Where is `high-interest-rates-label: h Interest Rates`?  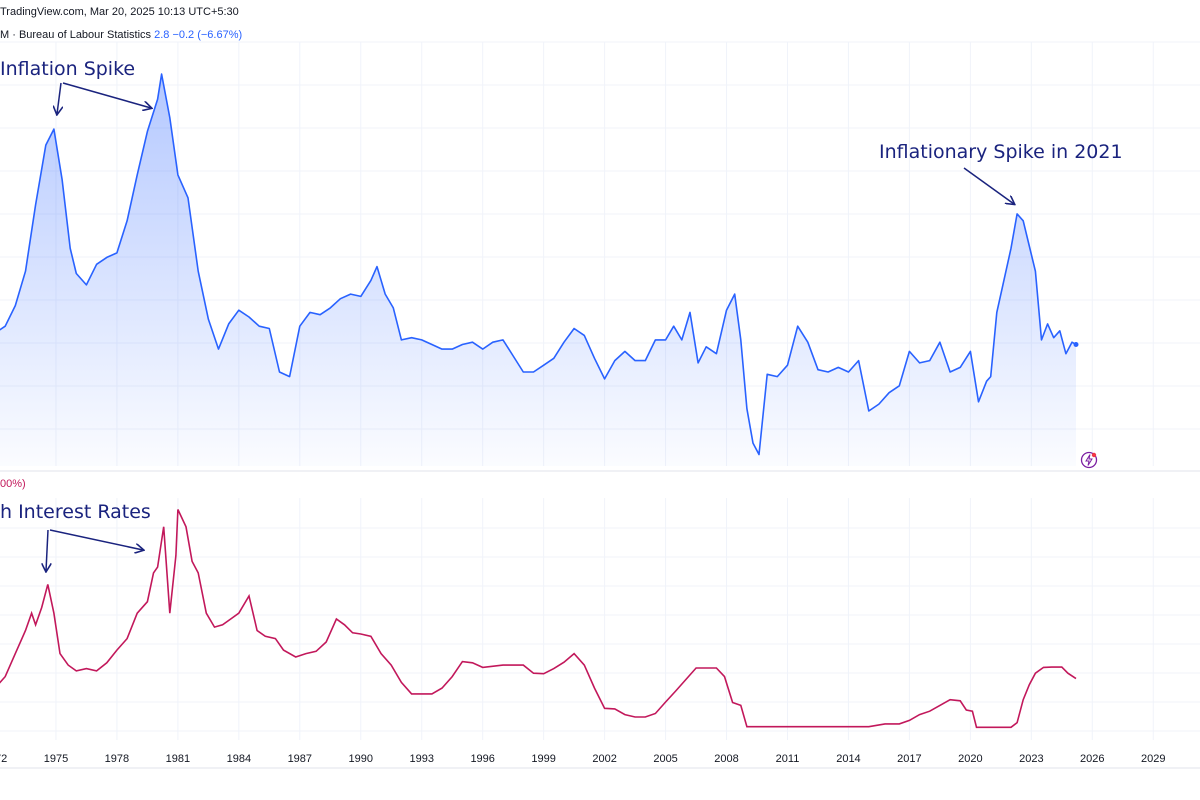 high-interest-rates-label: h Interest Rates is located at coordinates (75, 512).